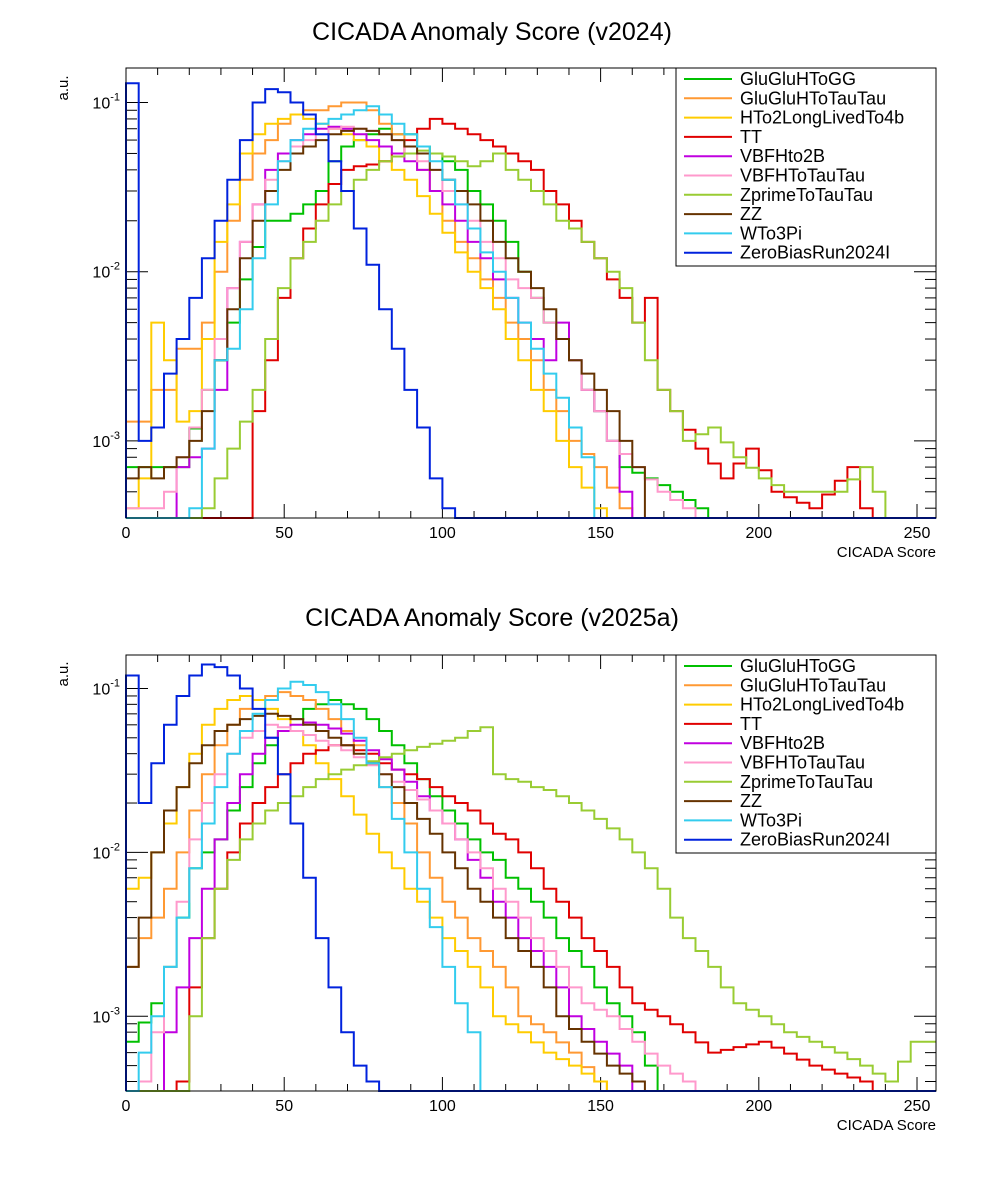 The width and height of the screenshot is (996, 1177). Describe the element at coordinates (492, 32) in the screenshot. I see `chart-title: CICADA Anomaly Score (v2024)` at that location.